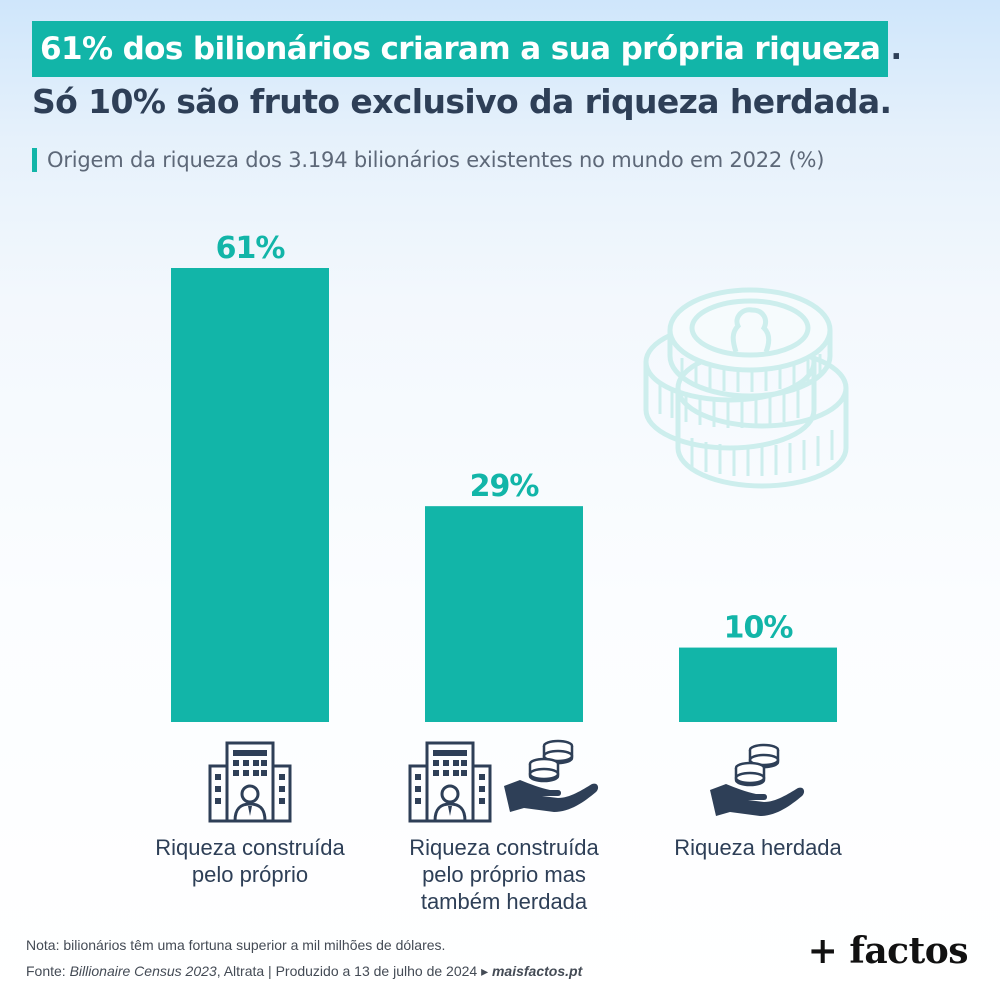  I want to click on category-label-3: Riqueza herdada, so click(758, 847).